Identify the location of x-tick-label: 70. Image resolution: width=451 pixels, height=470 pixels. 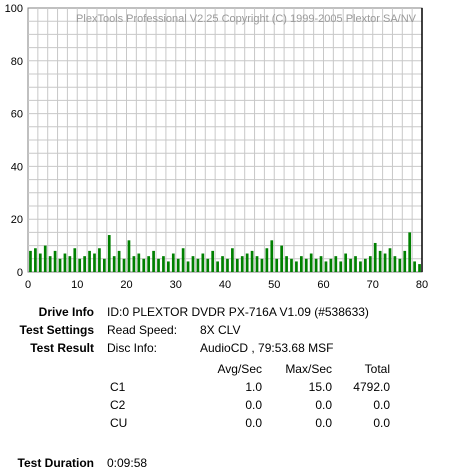
(373, 285).